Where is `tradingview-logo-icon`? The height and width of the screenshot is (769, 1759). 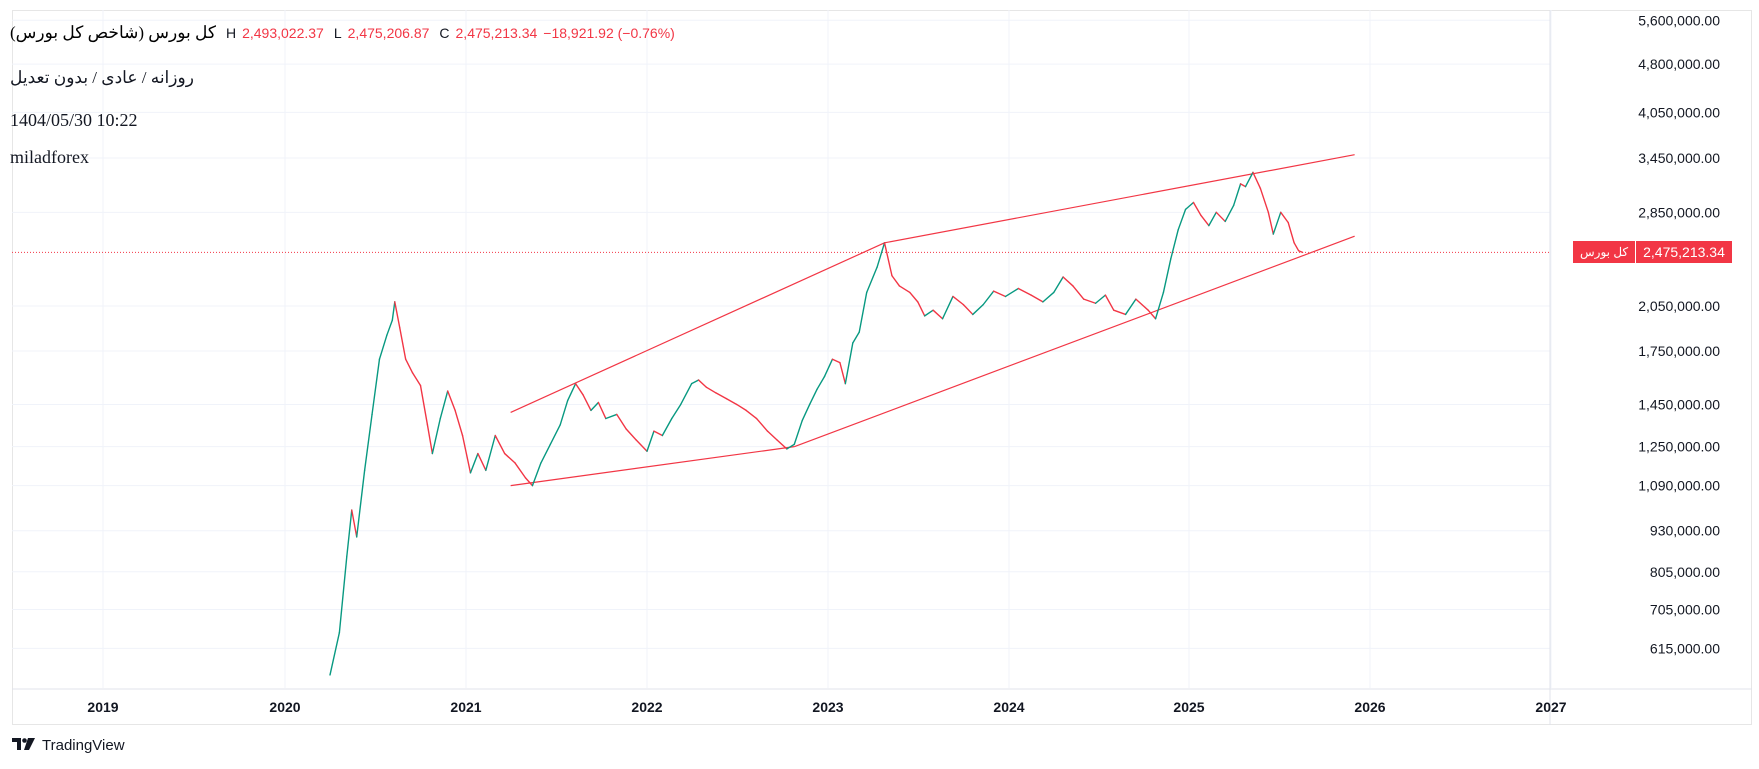
tradingview-logo-icon is located at coordinates (24, 745).